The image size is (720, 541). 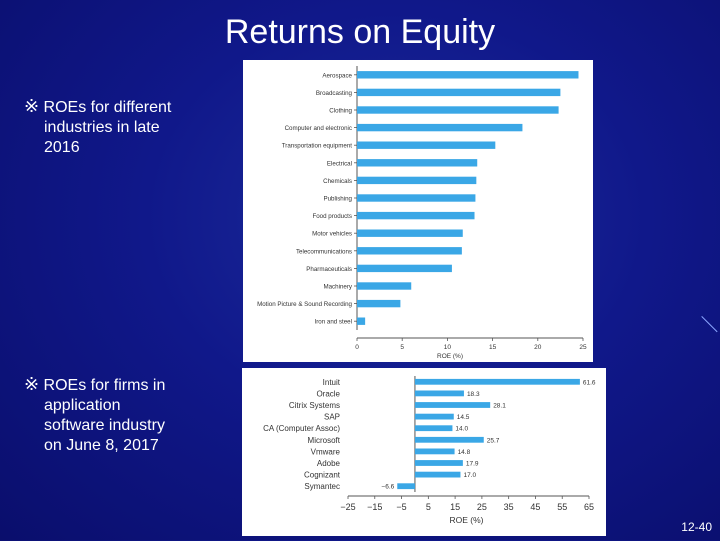 I want to click on bar-chemicals, so click(x=417, y=180).